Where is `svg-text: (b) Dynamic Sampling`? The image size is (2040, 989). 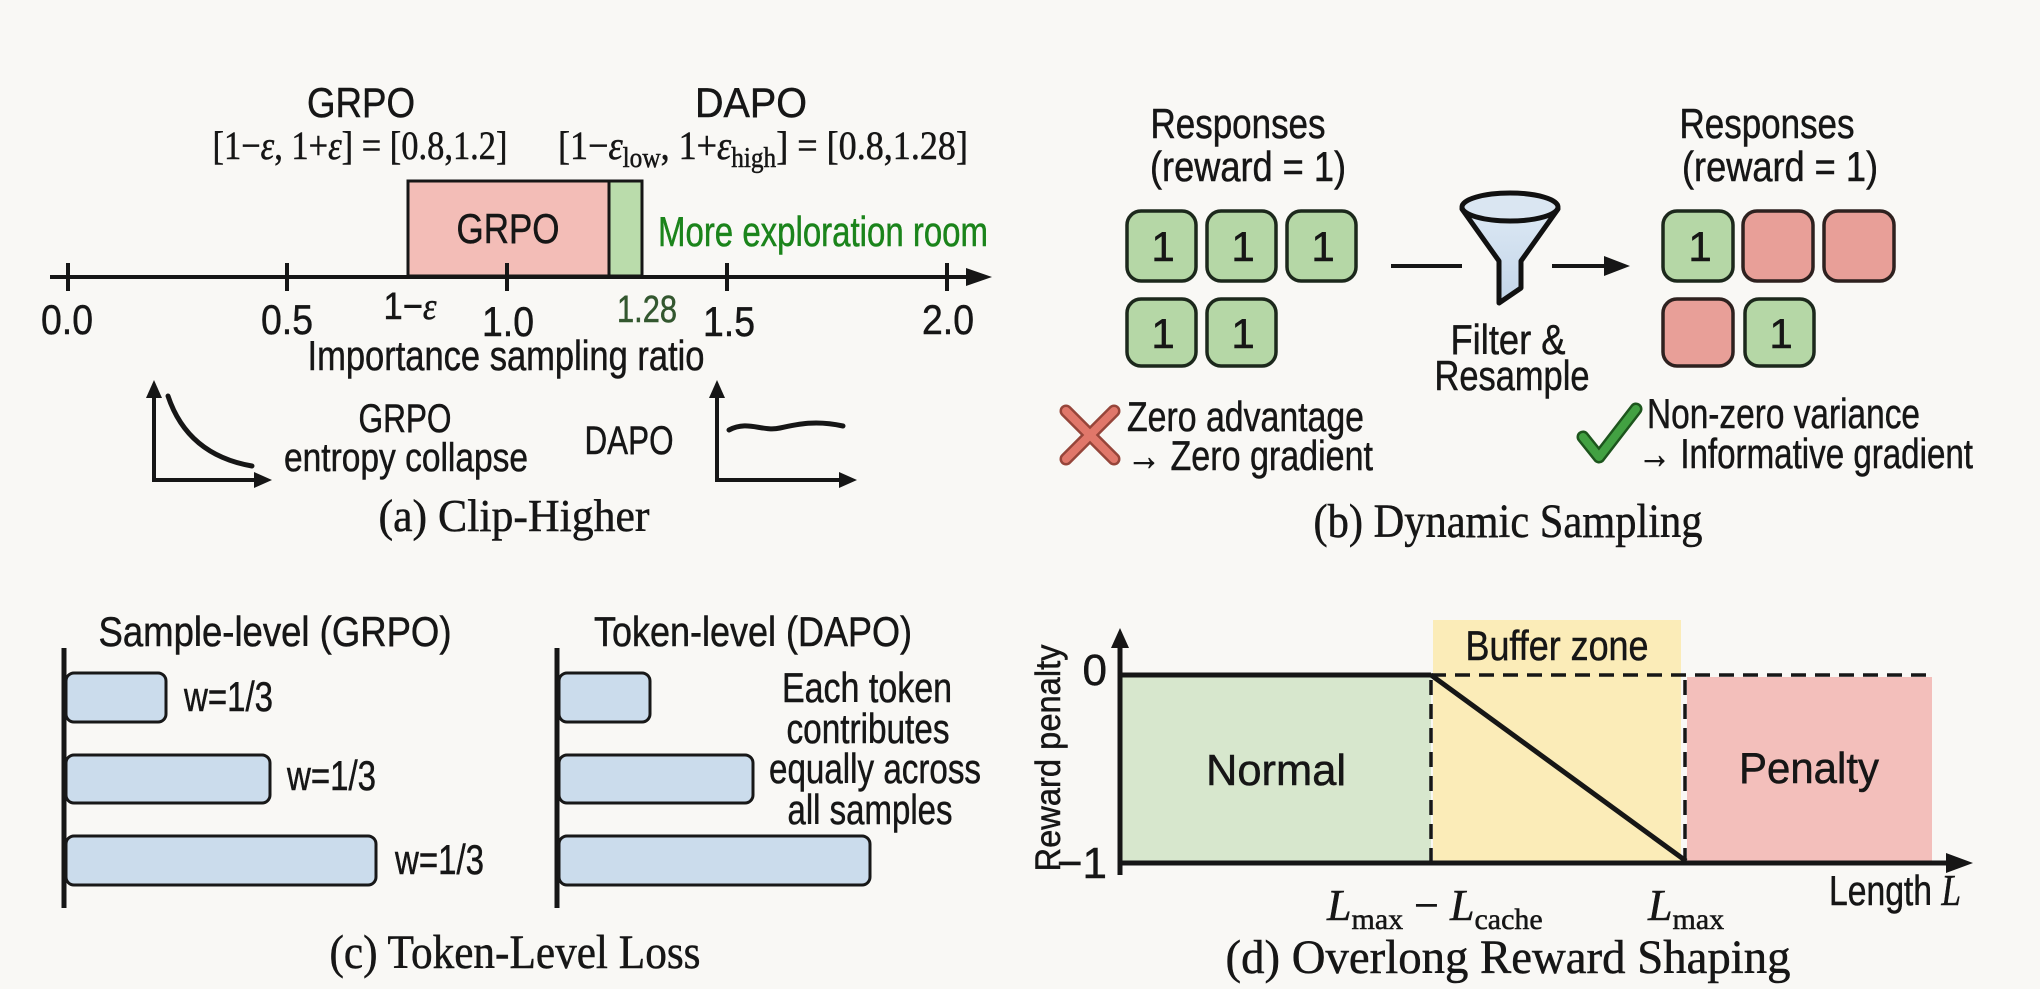 svg-text: (b) Dynamic Sampling is located at coordinates (1508, 521).